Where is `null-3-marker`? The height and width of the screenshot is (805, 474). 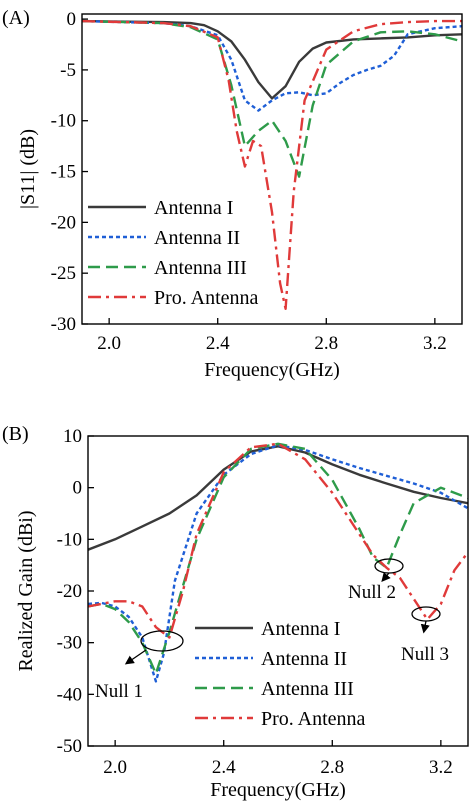
null-3-marker is located at coordinates (426, 614).